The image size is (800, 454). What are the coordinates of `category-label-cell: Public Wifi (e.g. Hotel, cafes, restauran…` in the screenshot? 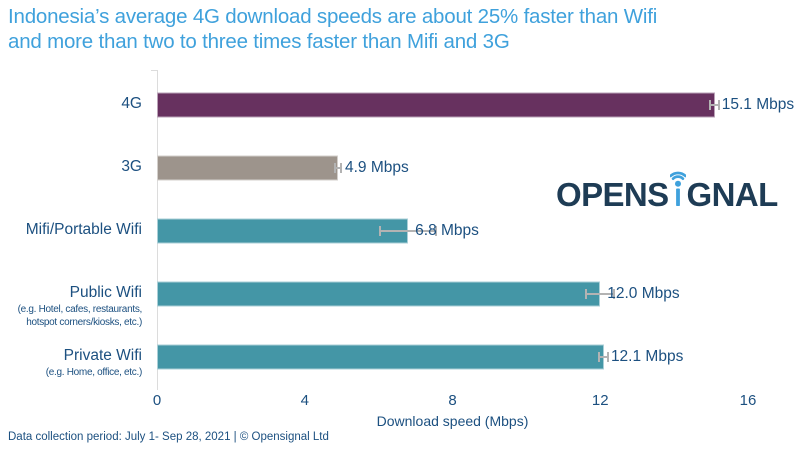 It's located at (75, 295).